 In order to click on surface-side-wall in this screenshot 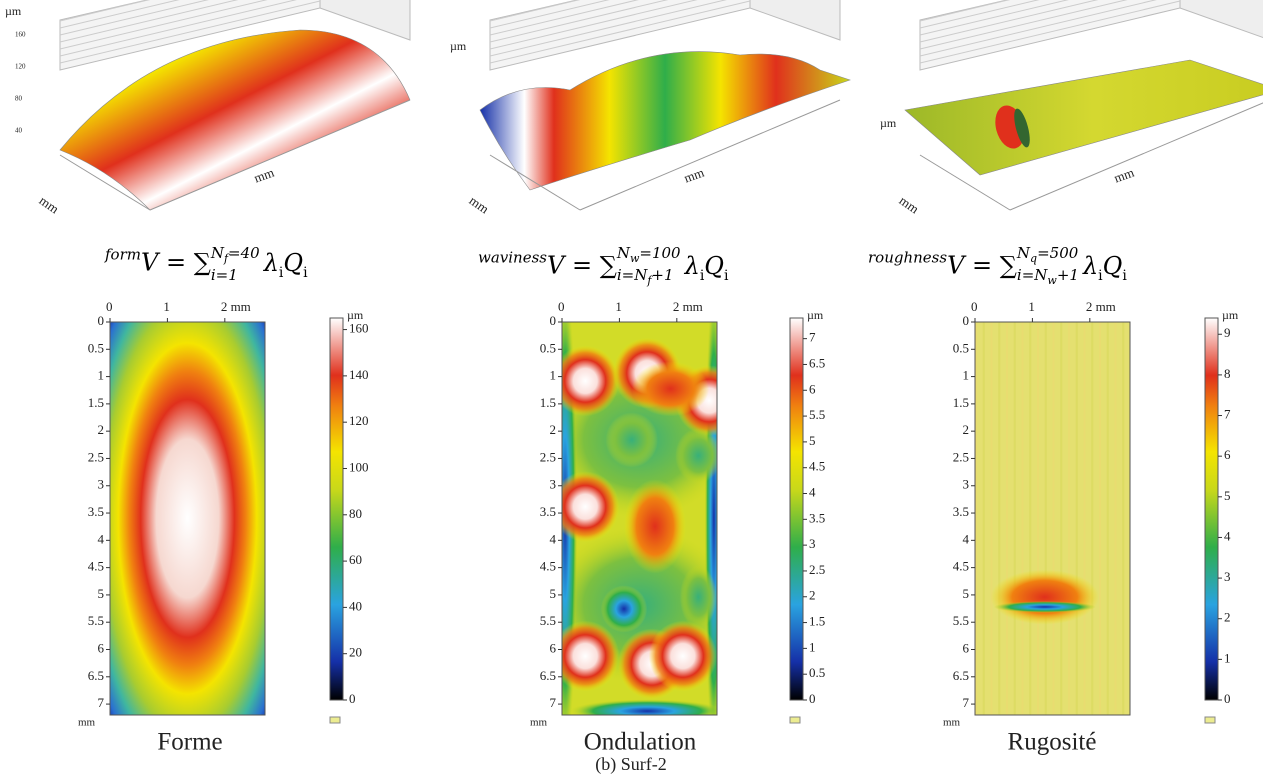, I will do `click(365, 20)`.